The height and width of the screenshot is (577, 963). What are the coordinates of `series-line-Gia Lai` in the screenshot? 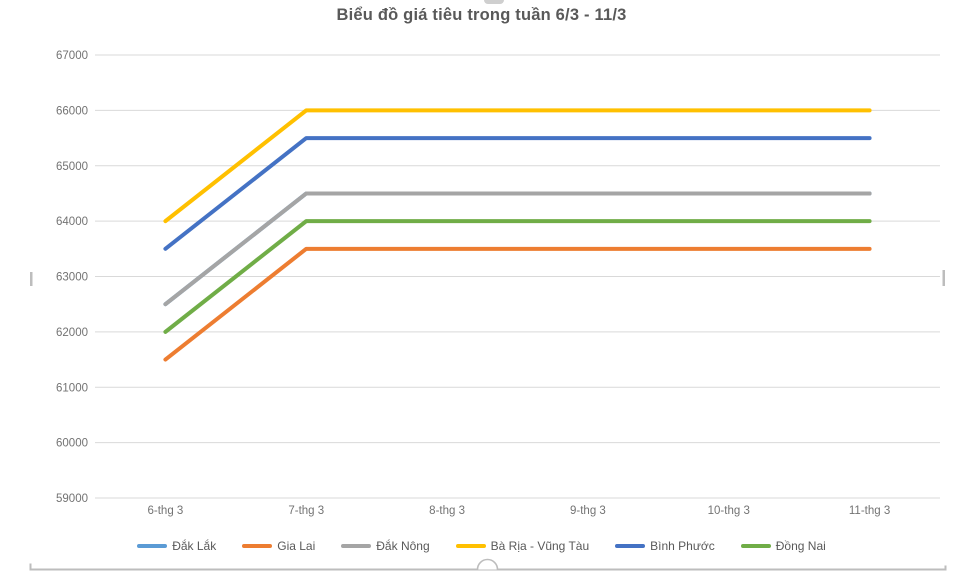 It's located at (517, 304).